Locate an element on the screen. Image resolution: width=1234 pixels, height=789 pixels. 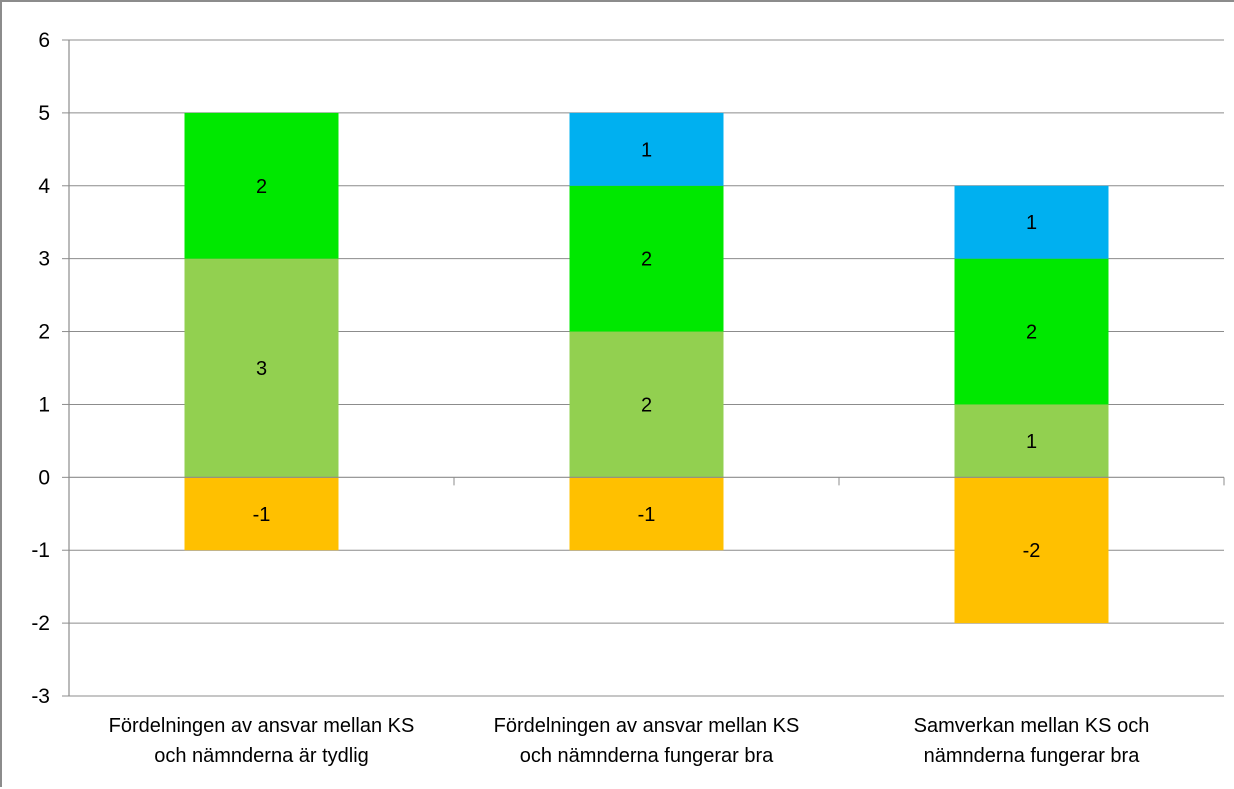
y-tick-label: 2 is located at coordinates (44, 332).